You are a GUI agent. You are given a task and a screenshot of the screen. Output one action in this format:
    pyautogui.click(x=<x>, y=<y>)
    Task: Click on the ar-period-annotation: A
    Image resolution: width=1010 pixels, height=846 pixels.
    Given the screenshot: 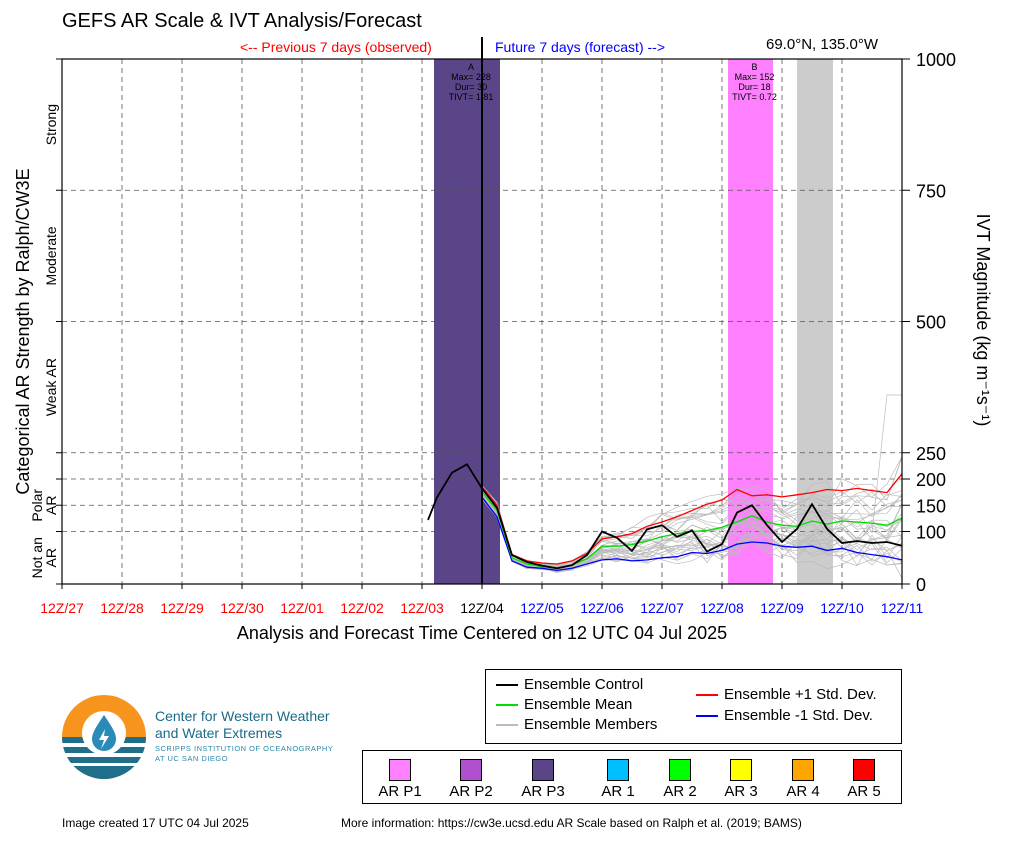 What is the action you would take?
    pyautogui.click(x=471, y=67)
    